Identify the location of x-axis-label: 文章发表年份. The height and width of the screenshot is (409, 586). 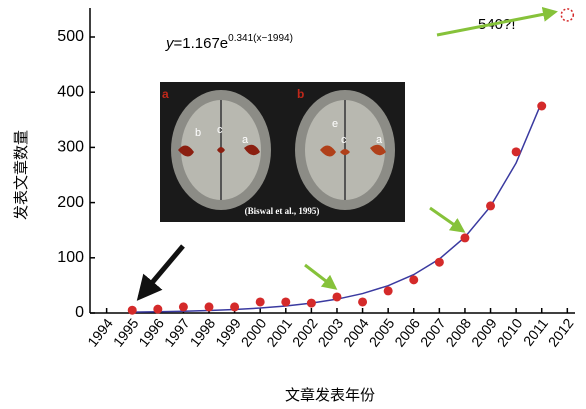
(330, 395).